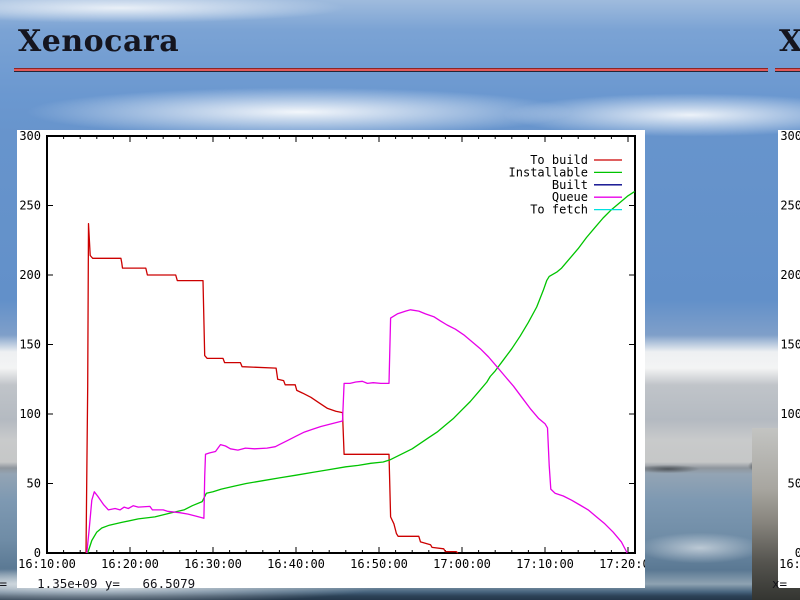  What do you see at coordinates (296, 564) in the screenshot?
I see `x-tick-label: 16:40:00` at bounding box center [296, 564].